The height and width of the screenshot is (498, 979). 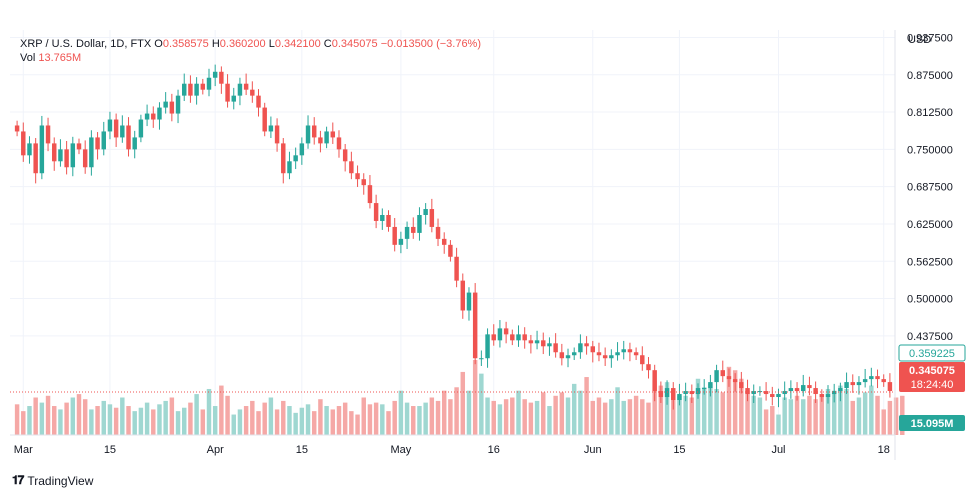 I want to click on countdown-badge: 18:24:40, so click(x=932, y=385).